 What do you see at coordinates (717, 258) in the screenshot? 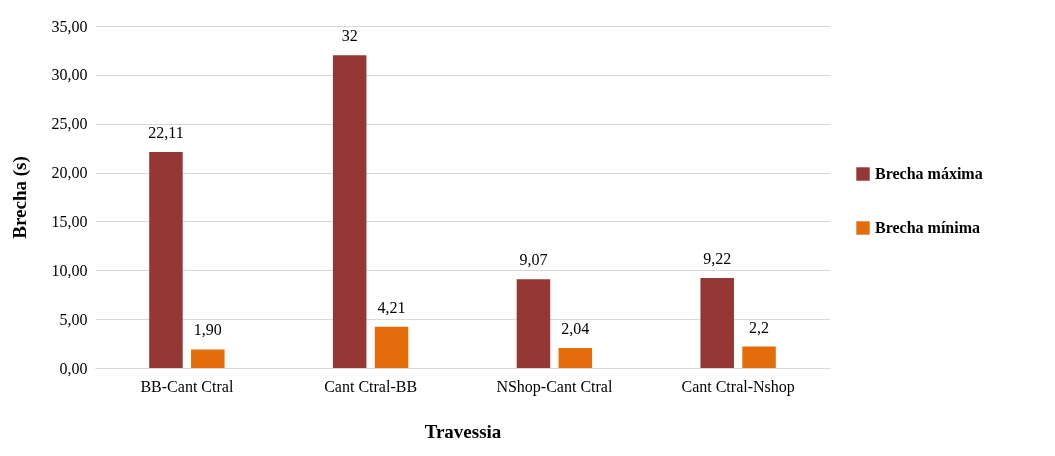
I see `data-label: 9,22` at bounding box center [717, 258].